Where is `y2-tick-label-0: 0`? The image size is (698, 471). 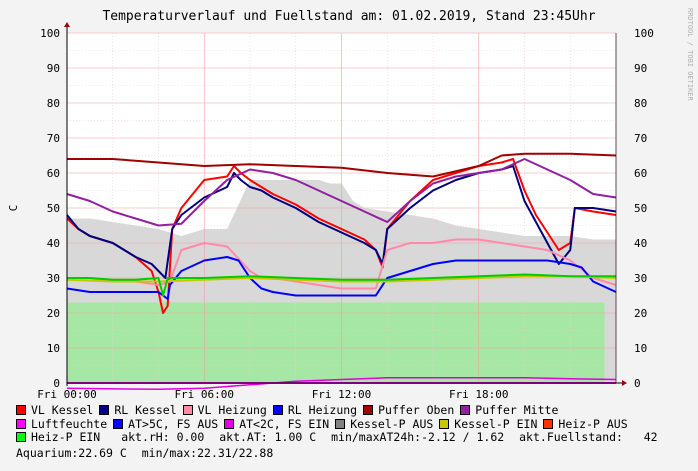 y2-tick-label-0: 0 is located at coordinates (637, 383).